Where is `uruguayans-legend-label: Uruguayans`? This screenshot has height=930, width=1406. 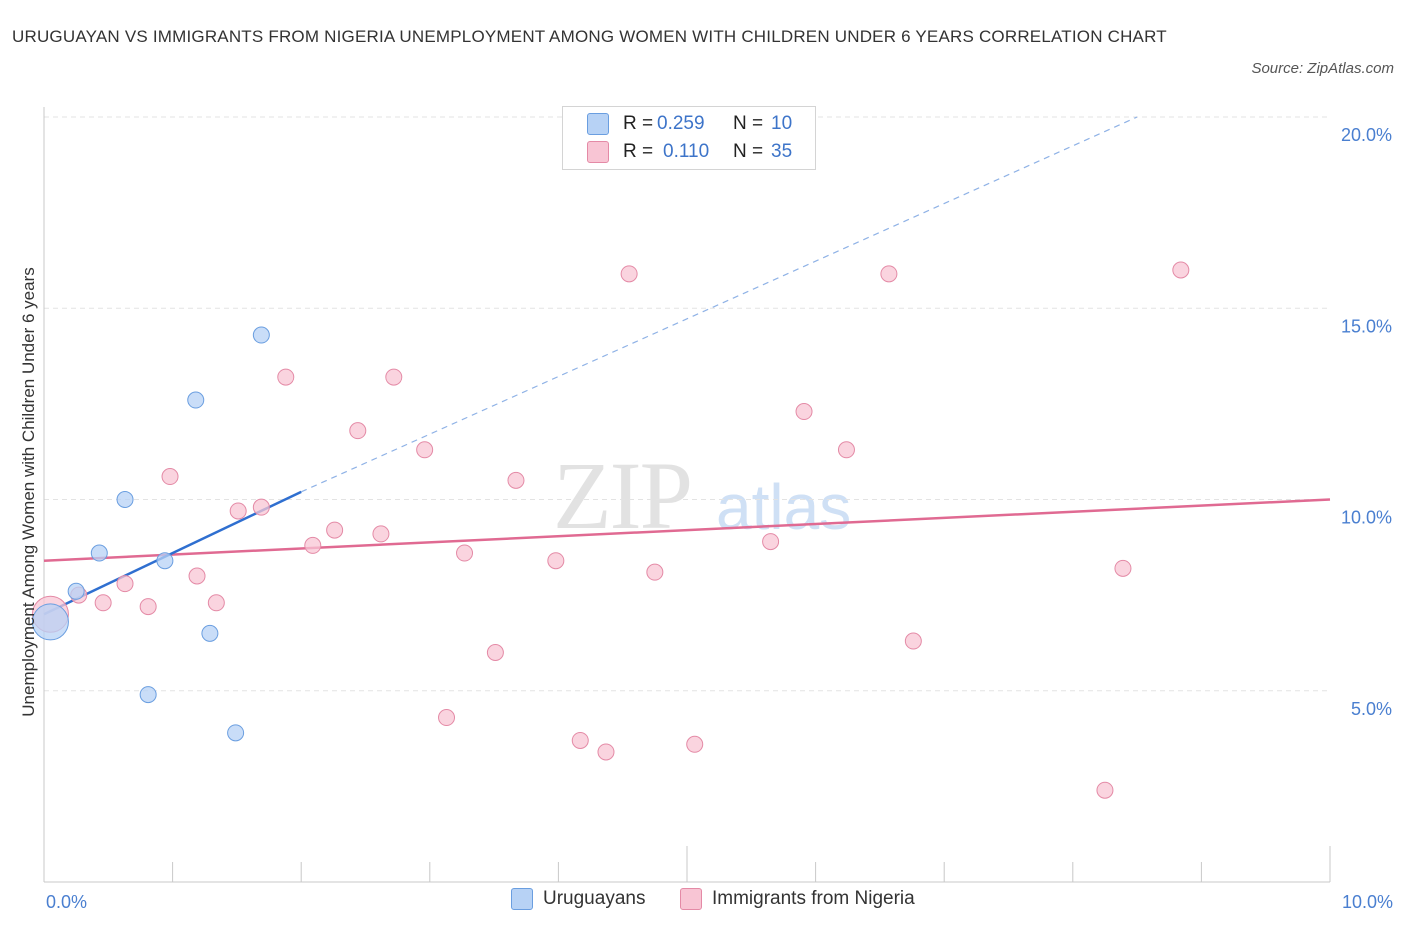 uruguayans-legend-label: Uruguayans is located at coordinates (594, 898).